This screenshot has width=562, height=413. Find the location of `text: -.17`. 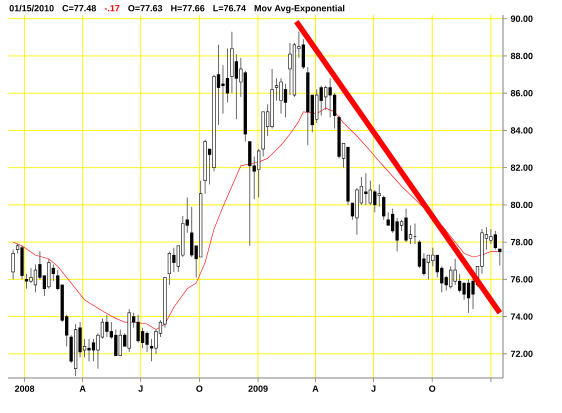

text: -.17 is located at coordinates (112, 8).